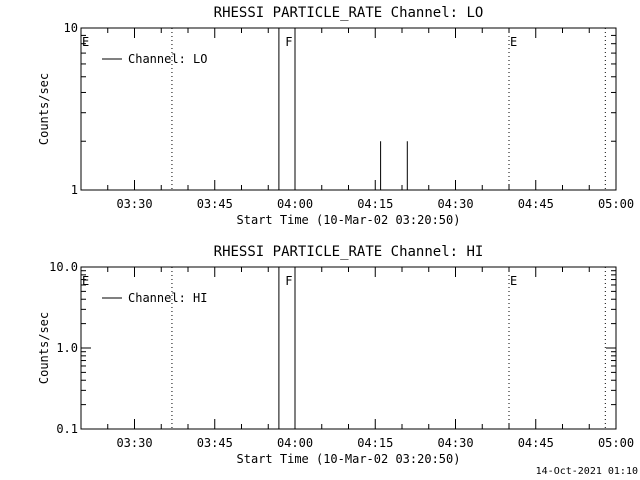 The height and width of the screenshot is (480, 640). I want to click on y-tick-label: 1, so click(74, 190).